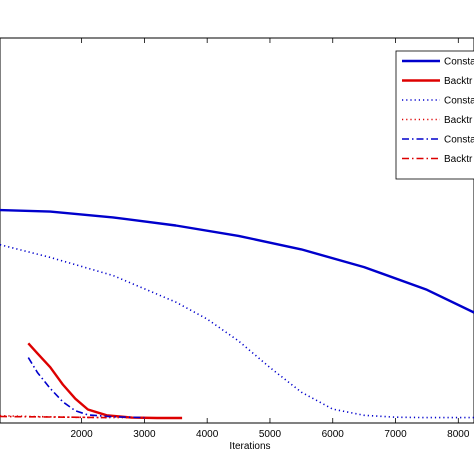 This screenshot has width=474, height=474. I want to click on x-tick-label: 8000, so click(458, 434).